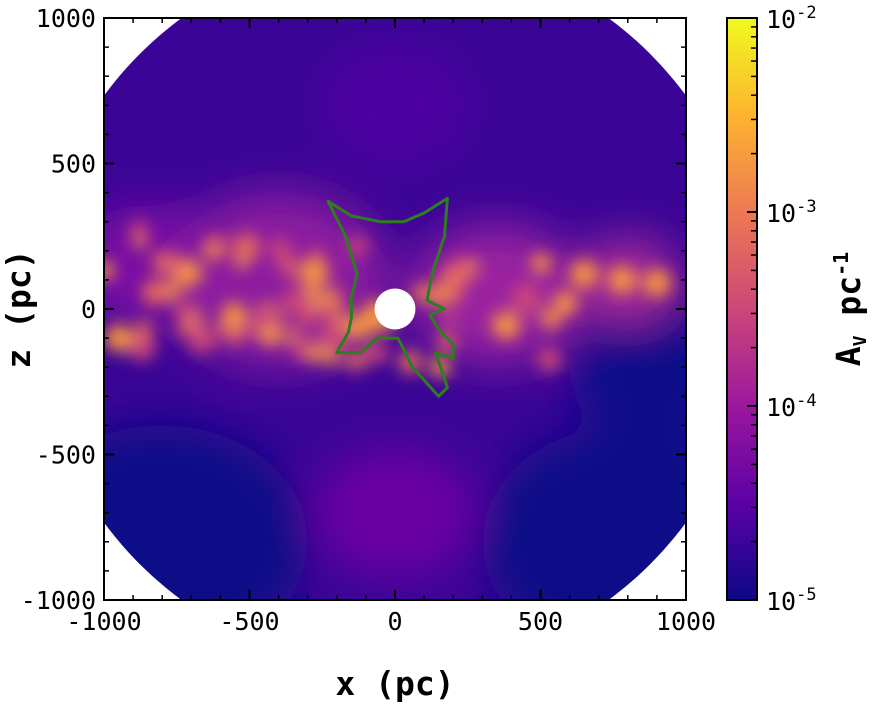  Describe the element at coordinates (73, 164) in the screenshot. I see `y-tick-label: 500` at that location.